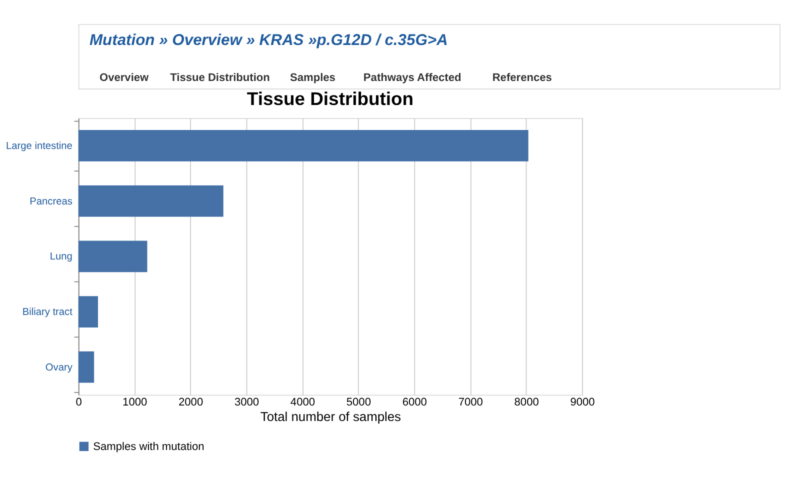  What do you see at coordinates (330, 416) in the screenshot?
I see `x-axis-title: Total number of samples` at bounding box center [330, 416].